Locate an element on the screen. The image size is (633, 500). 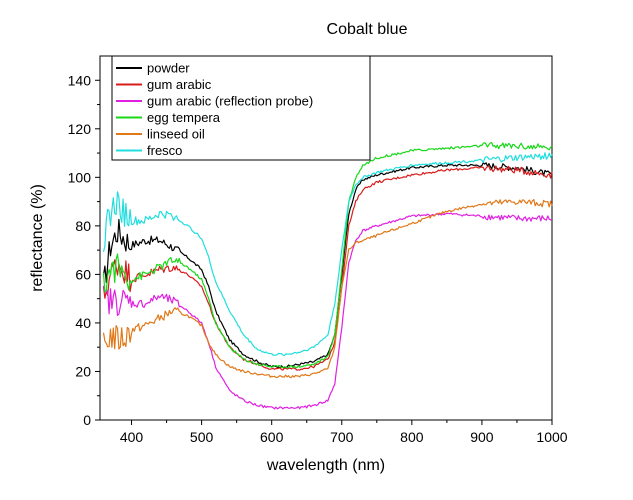
x-tick-label: 500 is located at coordinates (202, 437).